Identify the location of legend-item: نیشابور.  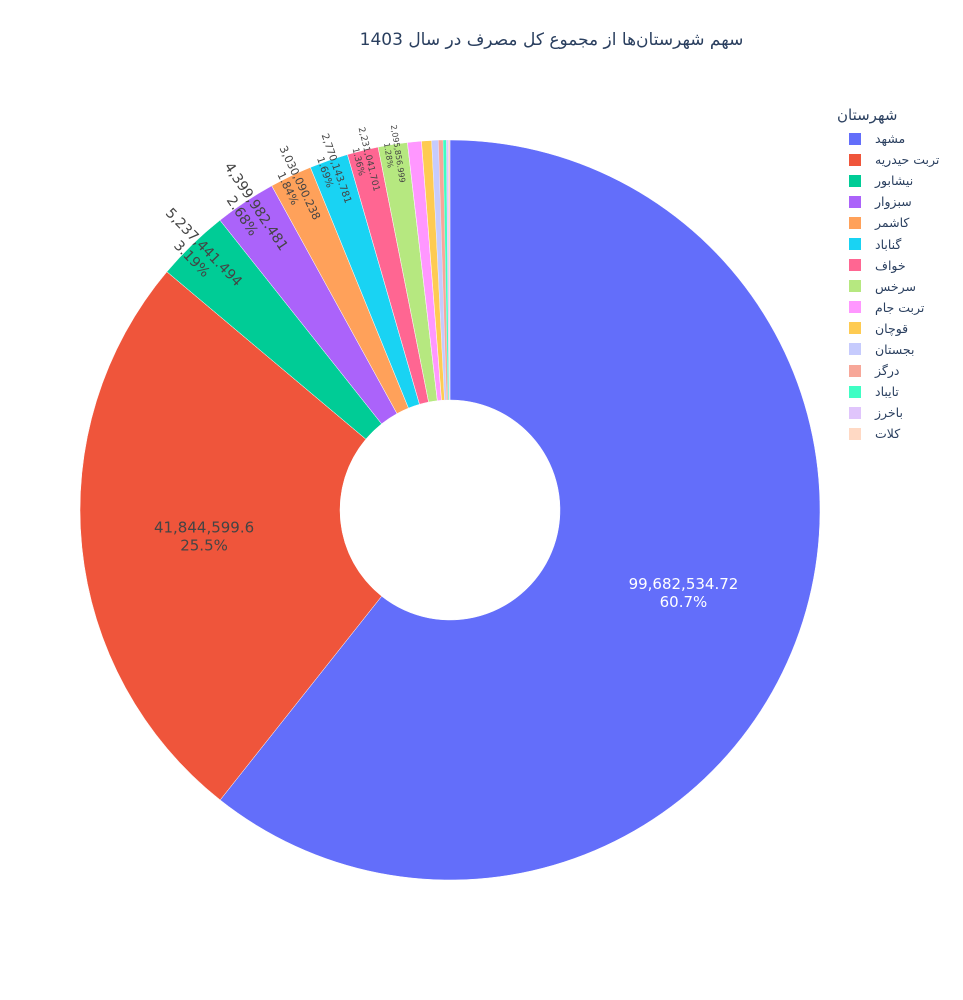
(900, 180).